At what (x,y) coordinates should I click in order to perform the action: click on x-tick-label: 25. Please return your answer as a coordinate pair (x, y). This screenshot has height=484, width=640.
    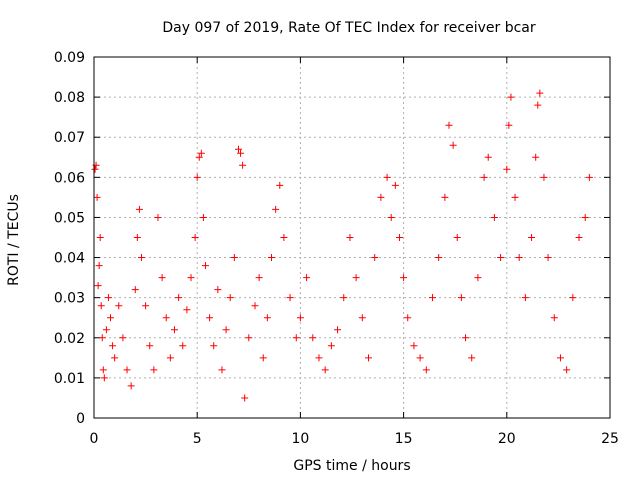
    Looking at the image, I should click on (610, 439).